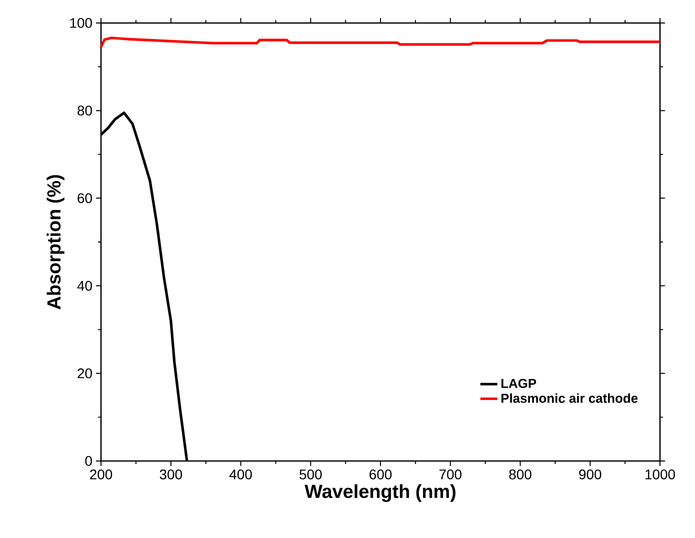 The width and height of the screenshot is (695, 538). Describe the element at coordinates (88, 461) in the screenshot. I see `y-tick-label: 0` at that location.